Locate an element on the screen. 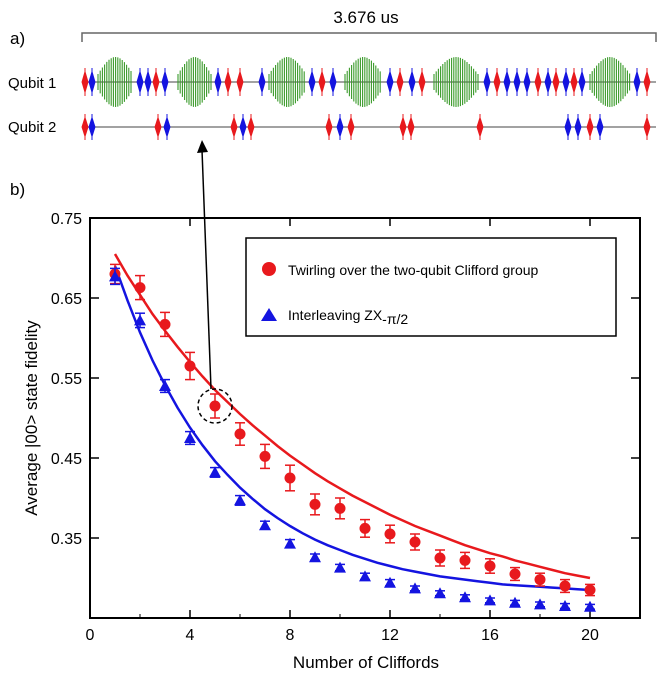 The width and height of the screenshot is (664, 679). legend-marker-interleaving is located at coordinates (269, 314).